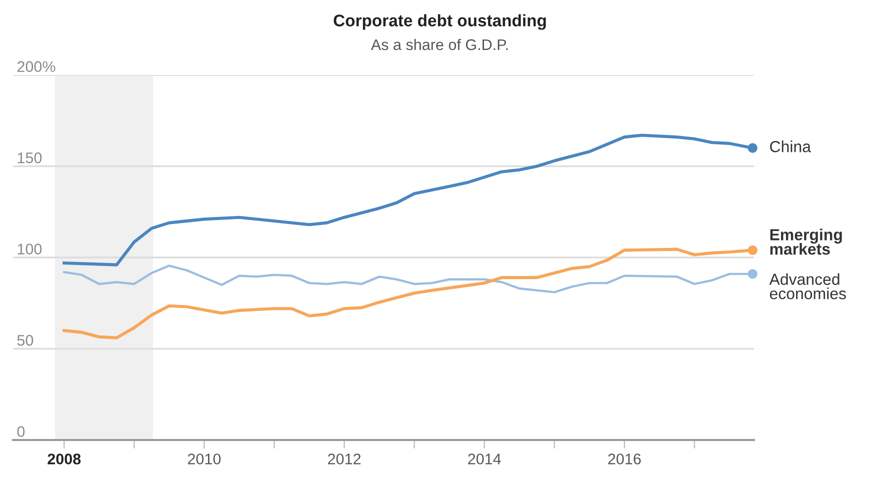 This screenshot has width=883, height=481. Describe the element at coordinates (30, 158) in the screenshot. I see `y-tick-label: 150` at that location.